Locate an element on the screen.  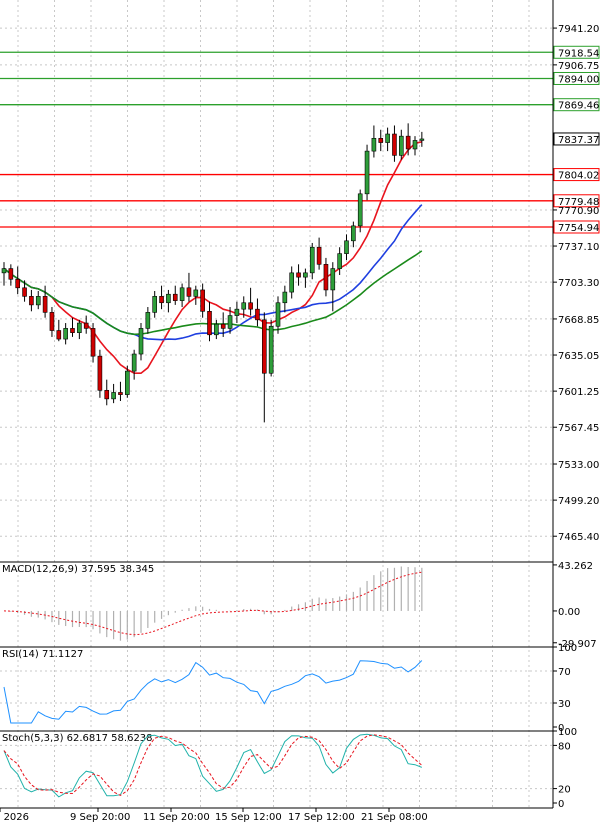
stoch-label: Stoch(5,3,3) 62.6817 58.6238 is located at coordinates (77, 738).